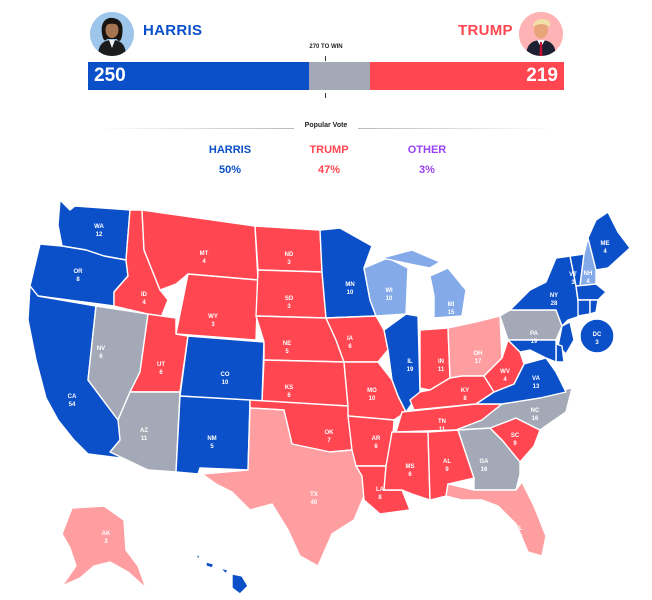 The height and width of the screenshot is (600, 652). Describe the element at coordinates (225, 383) in the screenshot. I see `state-ev-CO: 10` at that location.